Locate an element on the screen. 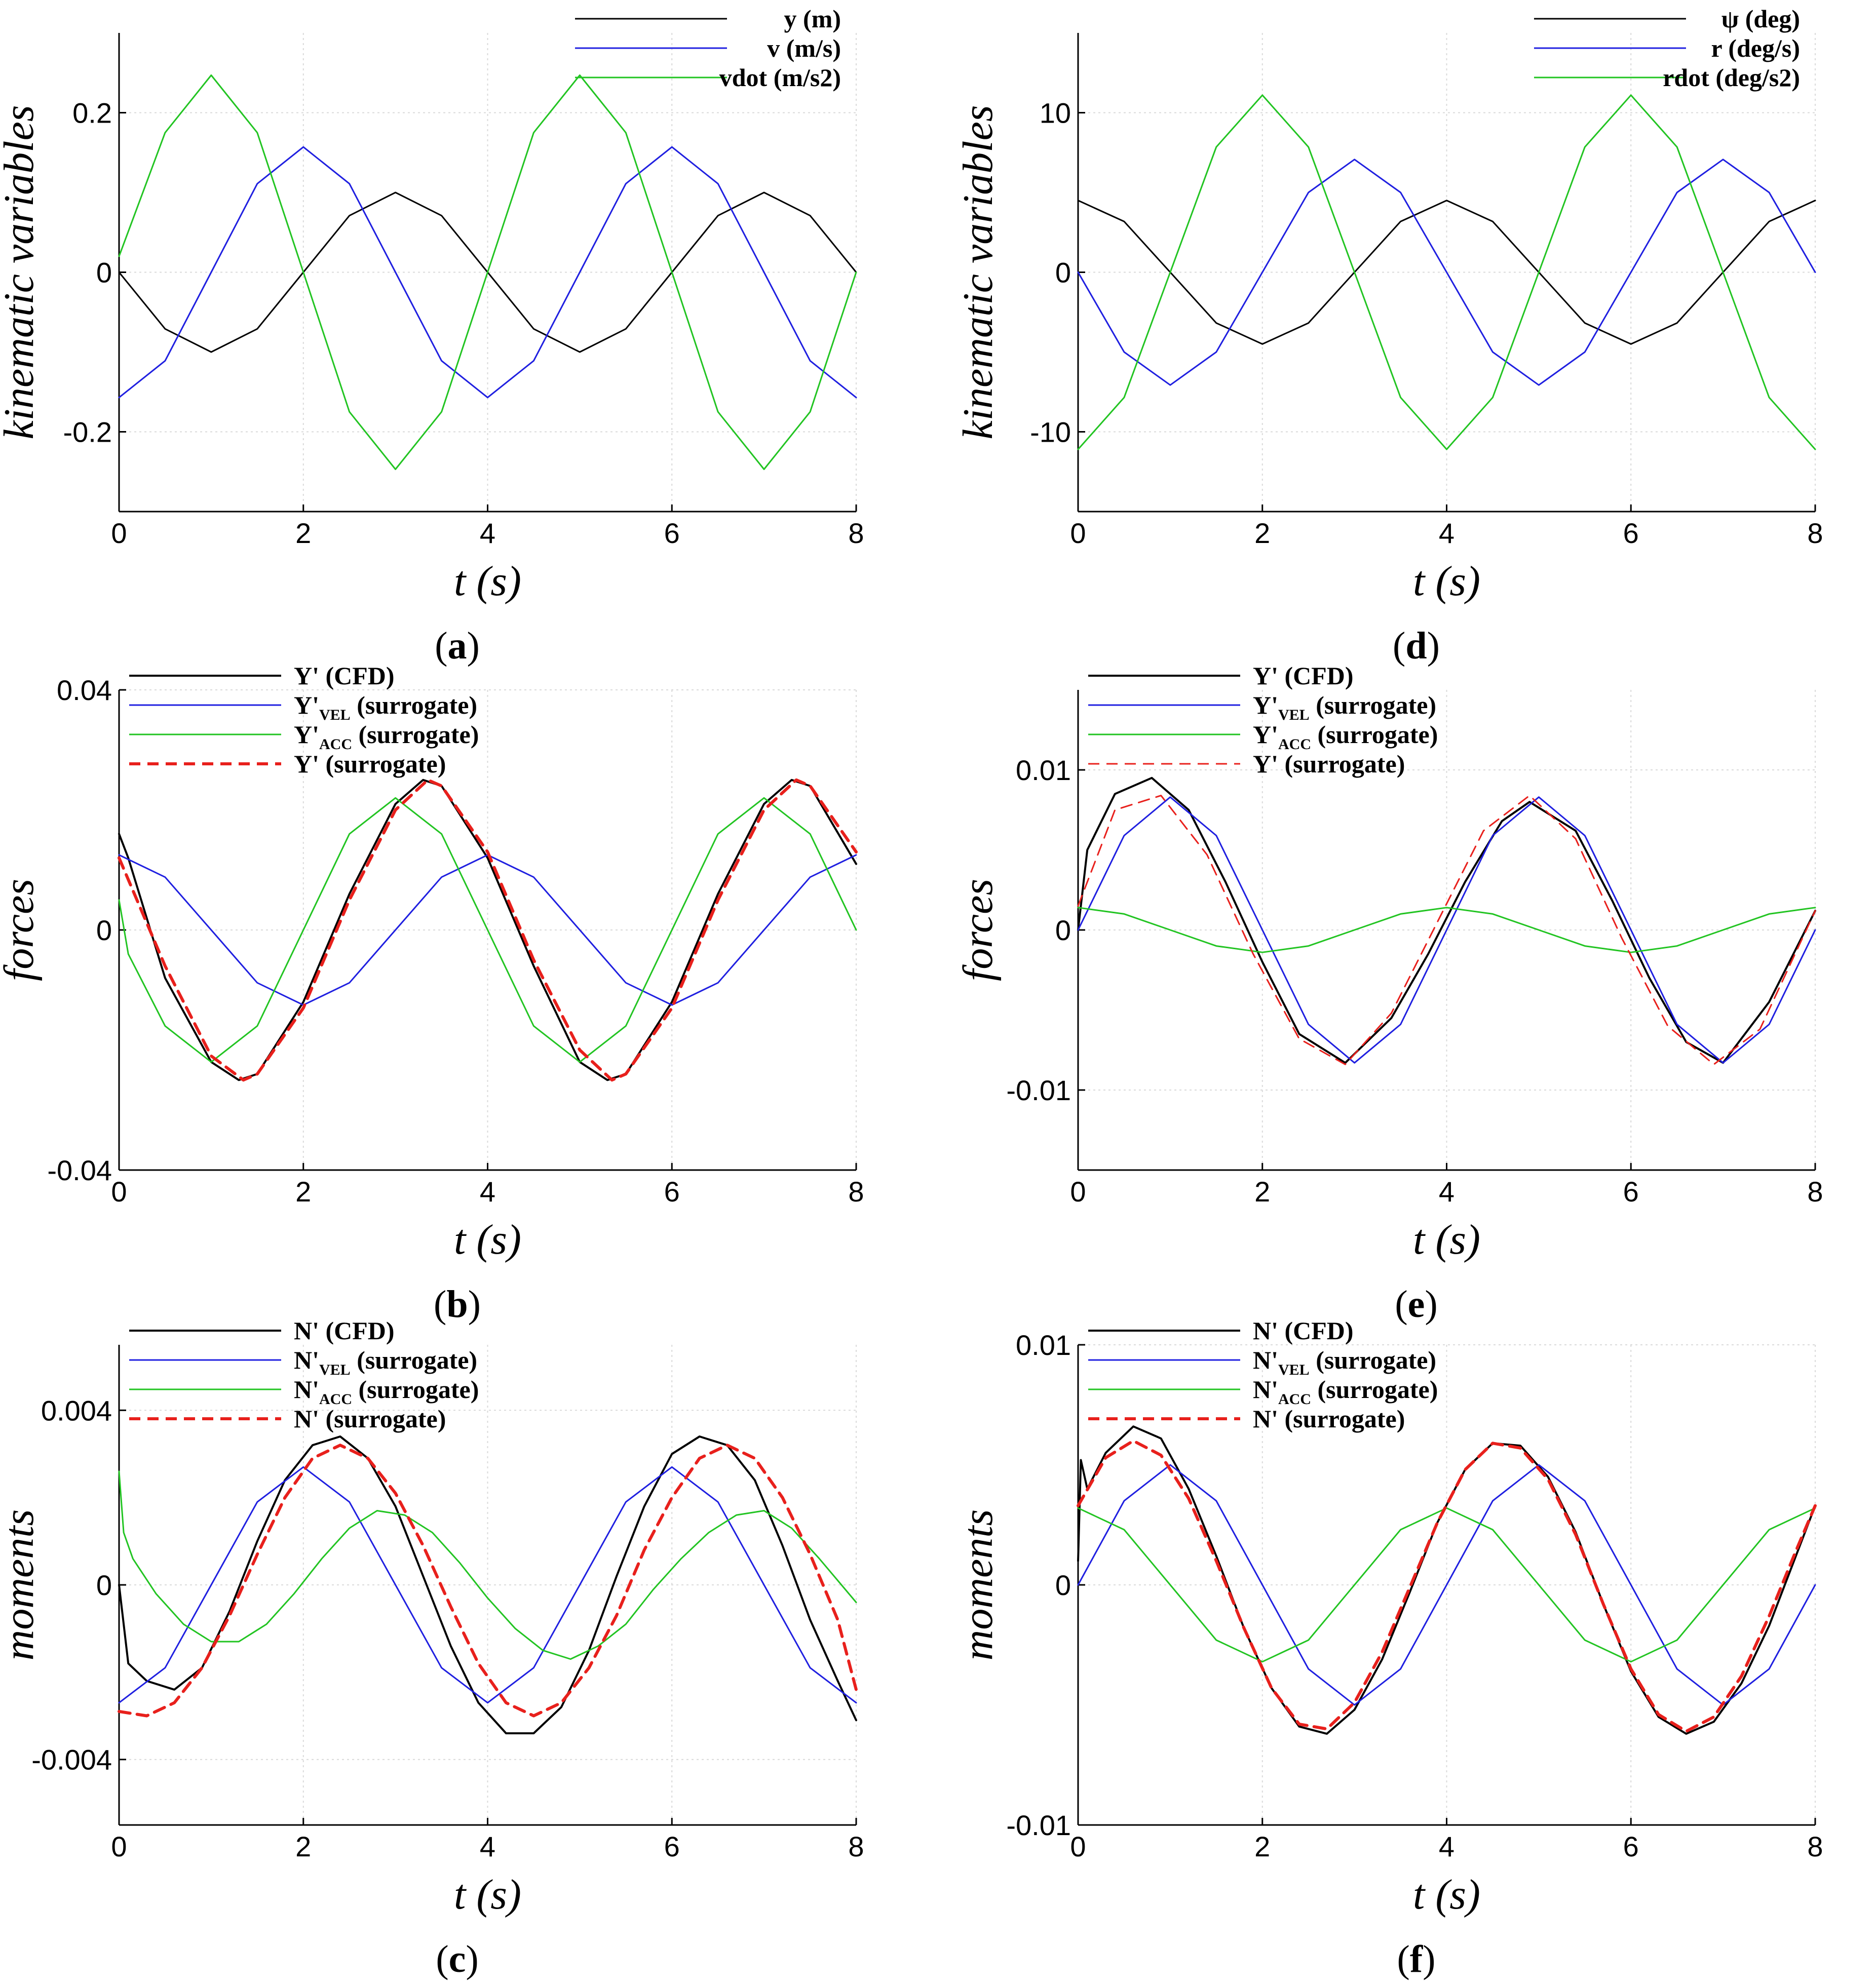 Image resolution: width=1876 pixels, height=1982 pixels. legend-label: vdot (m/s2) is located at coordinates (780, 77).